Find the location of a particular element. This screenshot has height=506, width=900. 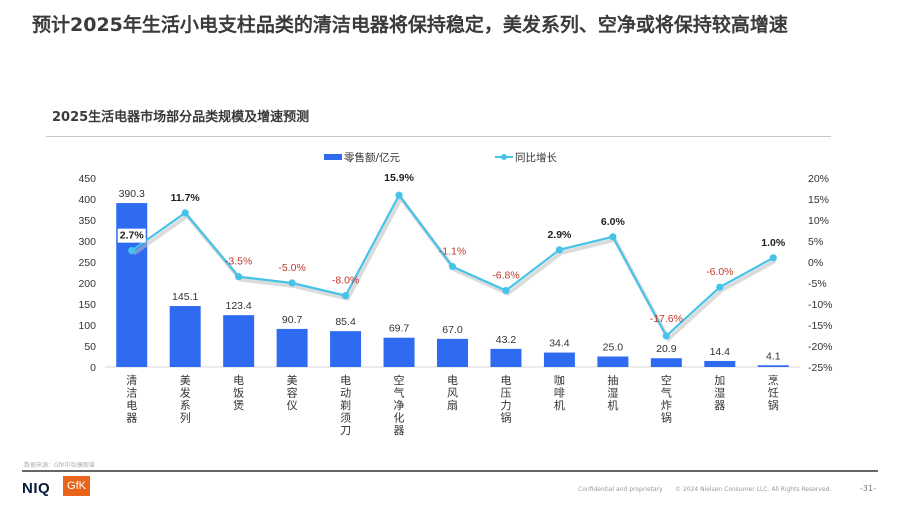

chart-legend: 零售额/亿元 同比增长 is located at coordinates (440, 157).